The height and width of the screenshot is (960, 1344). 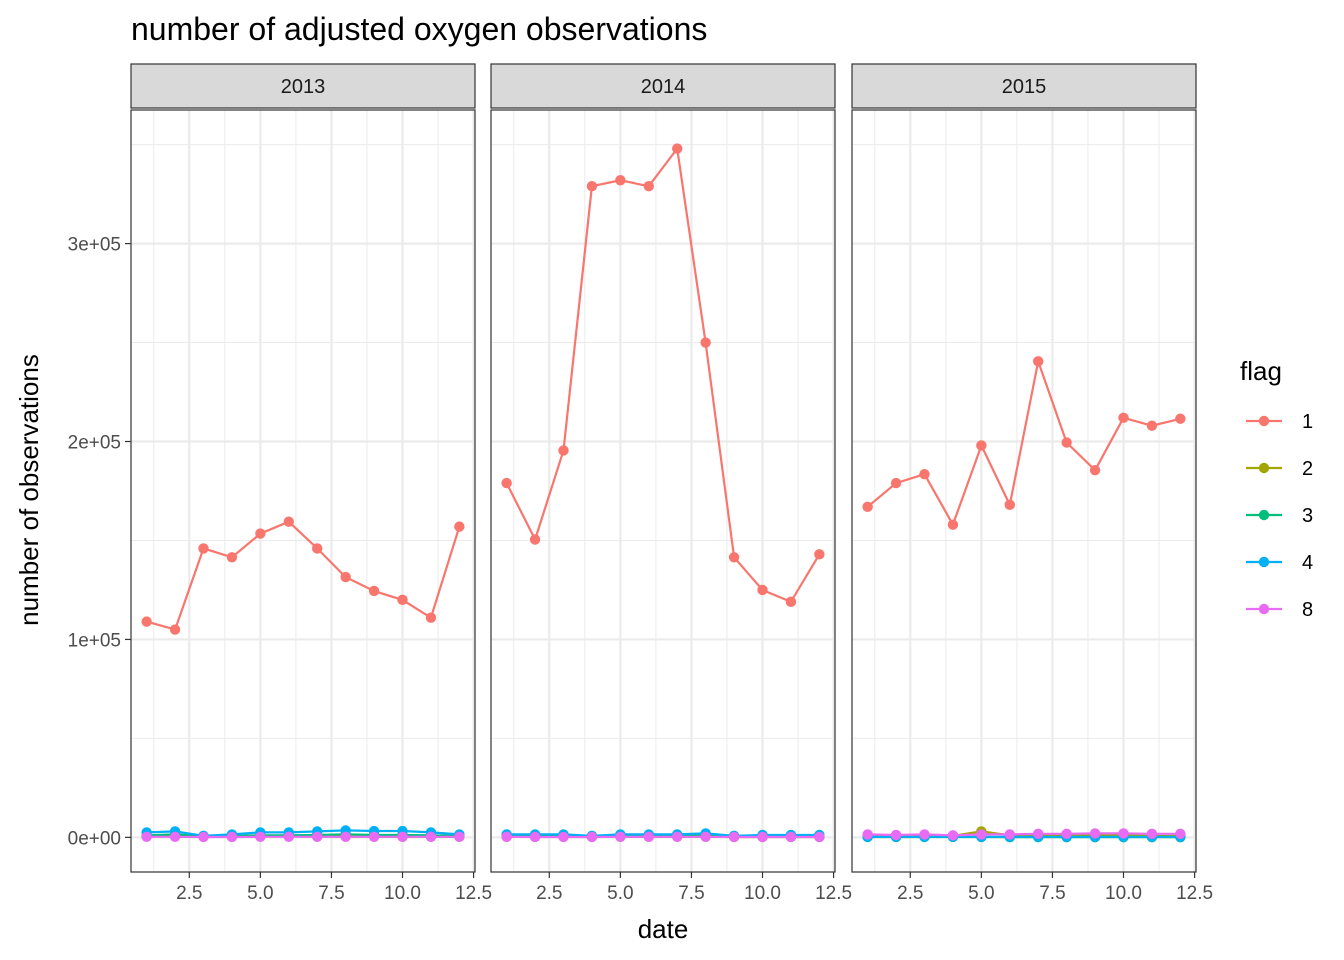 I want to click on legend-title: flag, so click(x=1261, y=371).